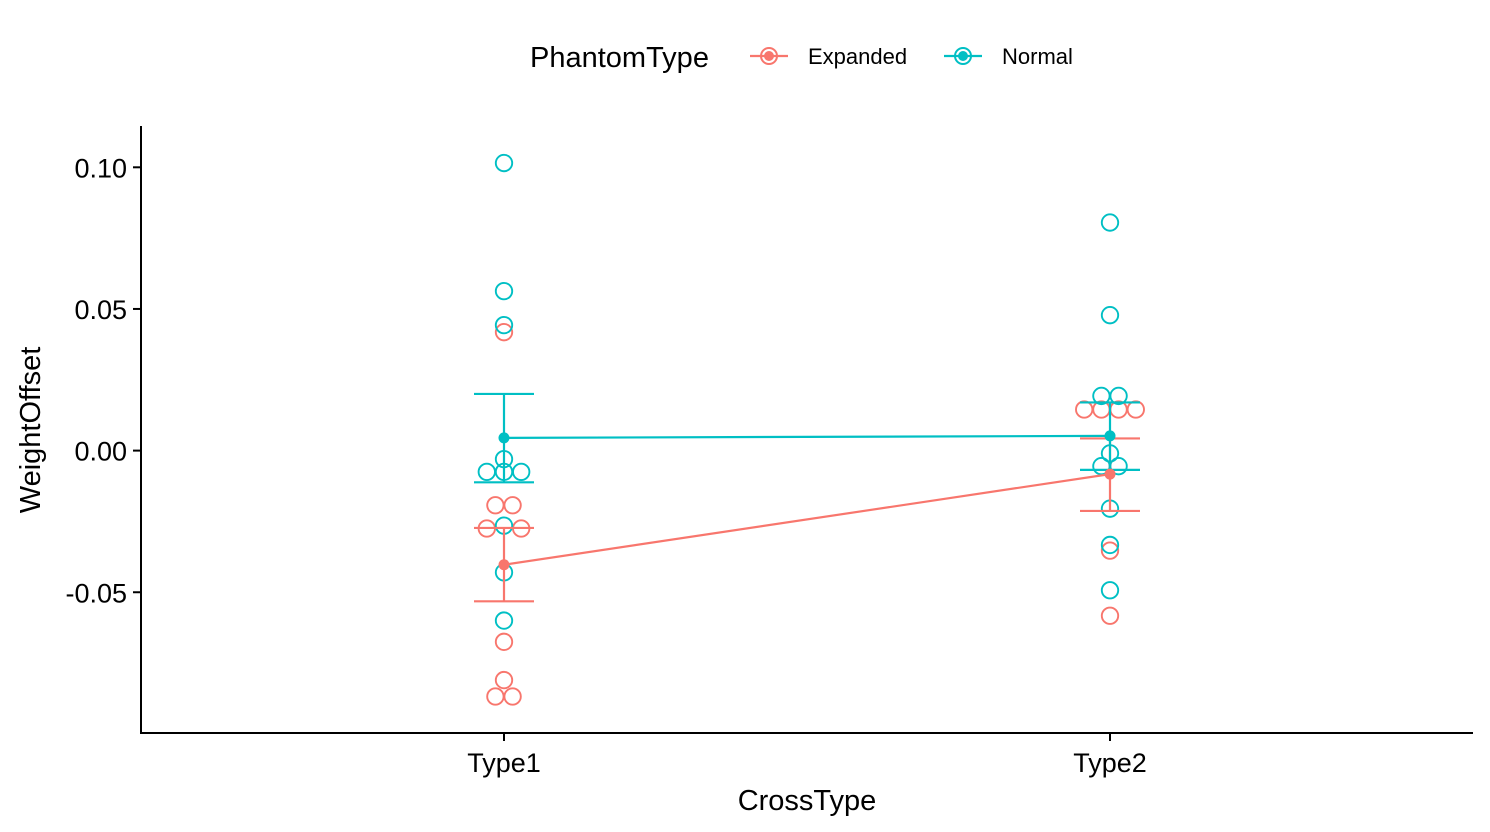 The image size is (1490, 832). Describe the element at coordinates (619, 58) in the screenshot. I see `legend-title: PhantomType` at that location.